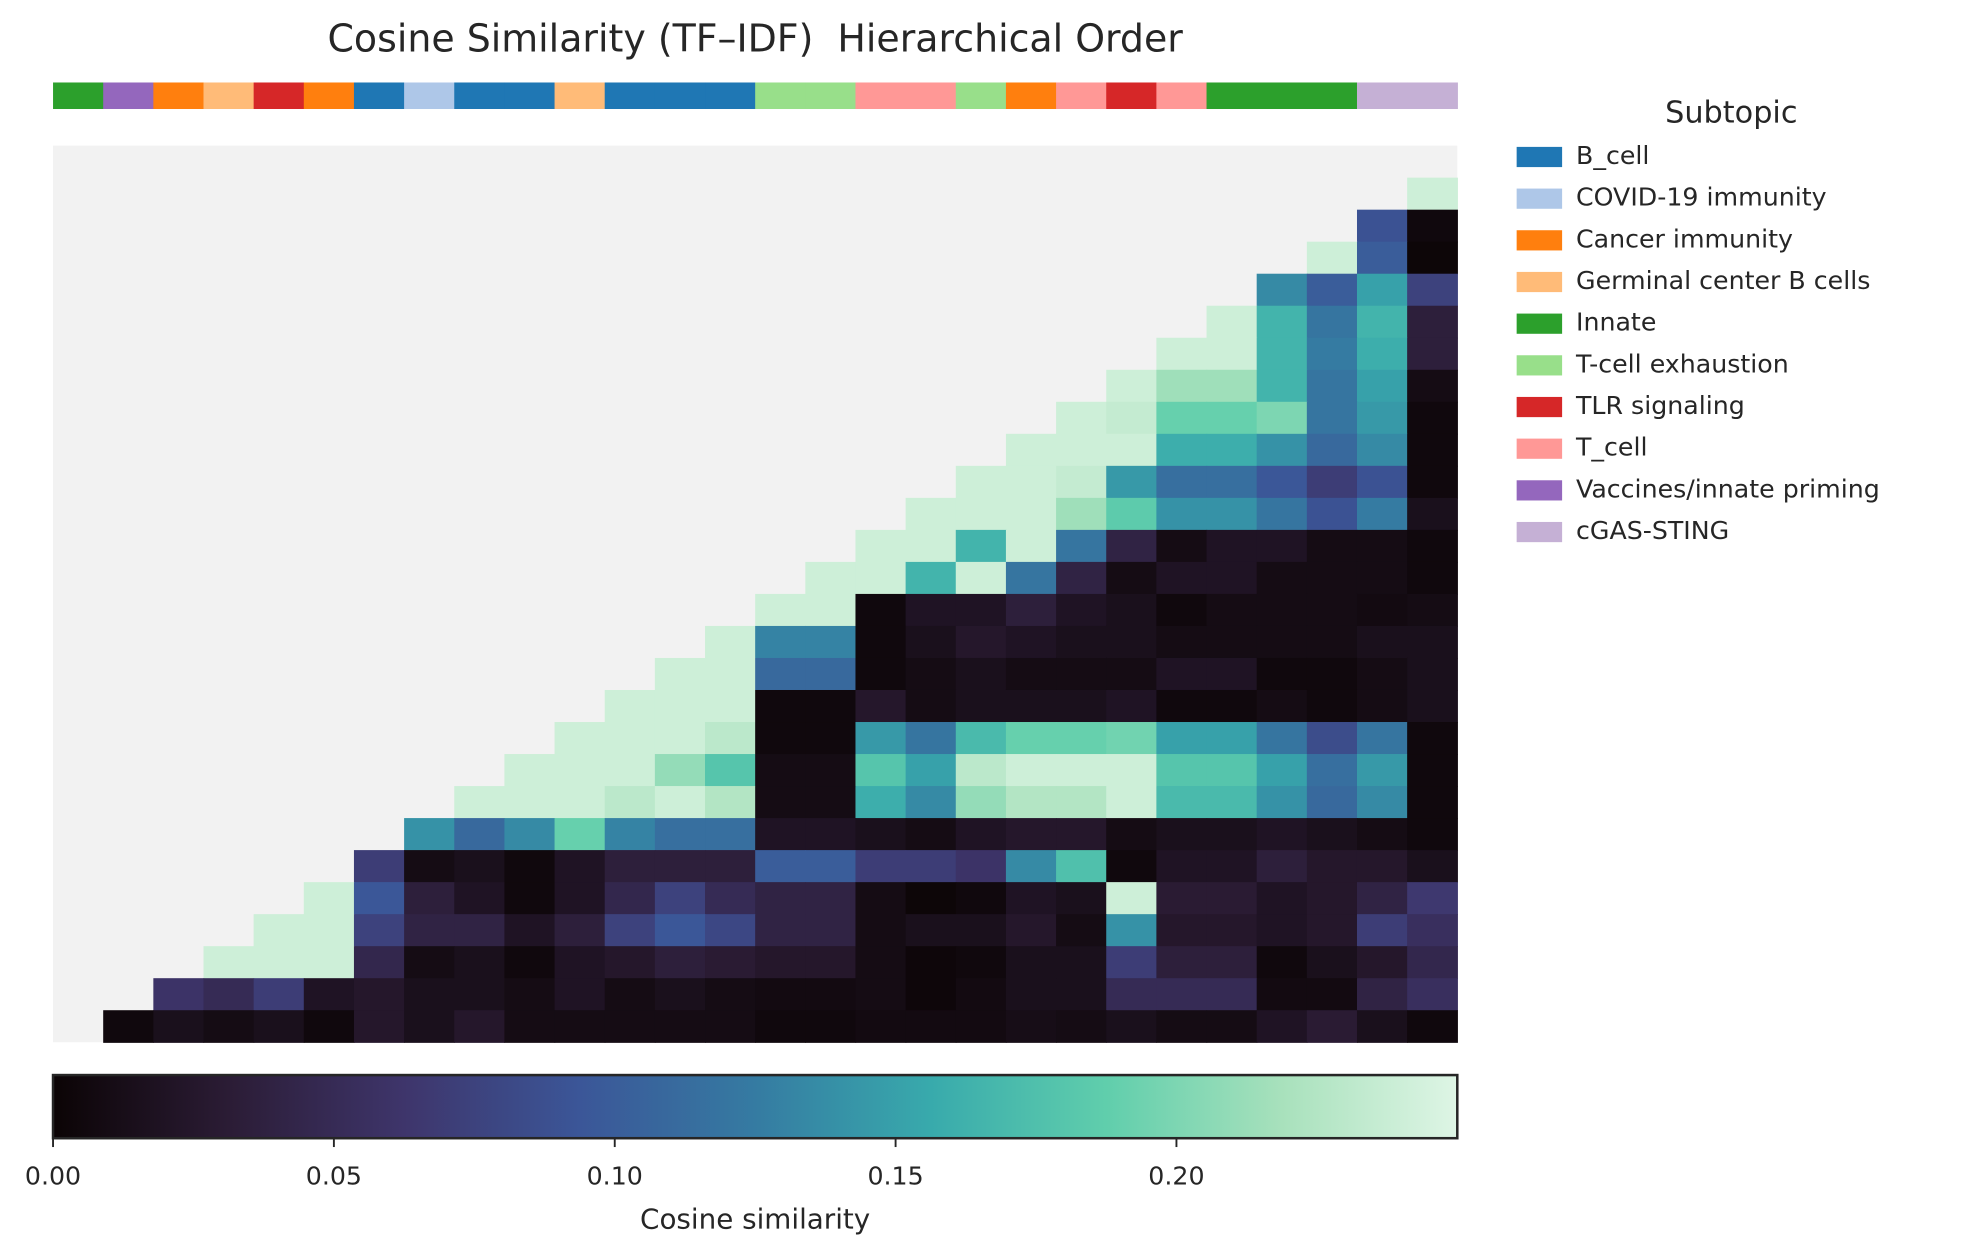 The image size is (1970, 1251). What do you see at coordinates (334, 1175) in the screenshot?
I see `colorbar-tick-label: 0.05` at bounding box center [334, 1175].